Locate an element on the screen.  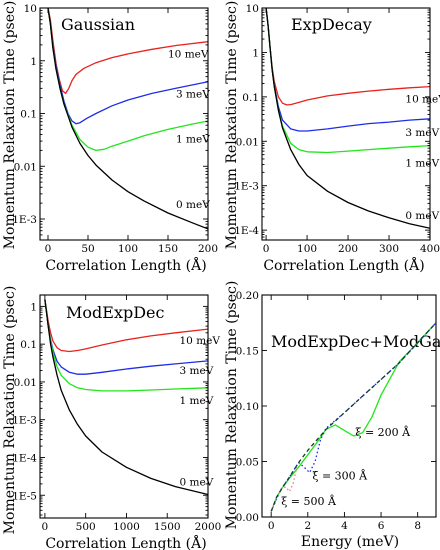
panel-modexpdec-modgauss-xtick-label: 4 is located at coordinates (344, 526).